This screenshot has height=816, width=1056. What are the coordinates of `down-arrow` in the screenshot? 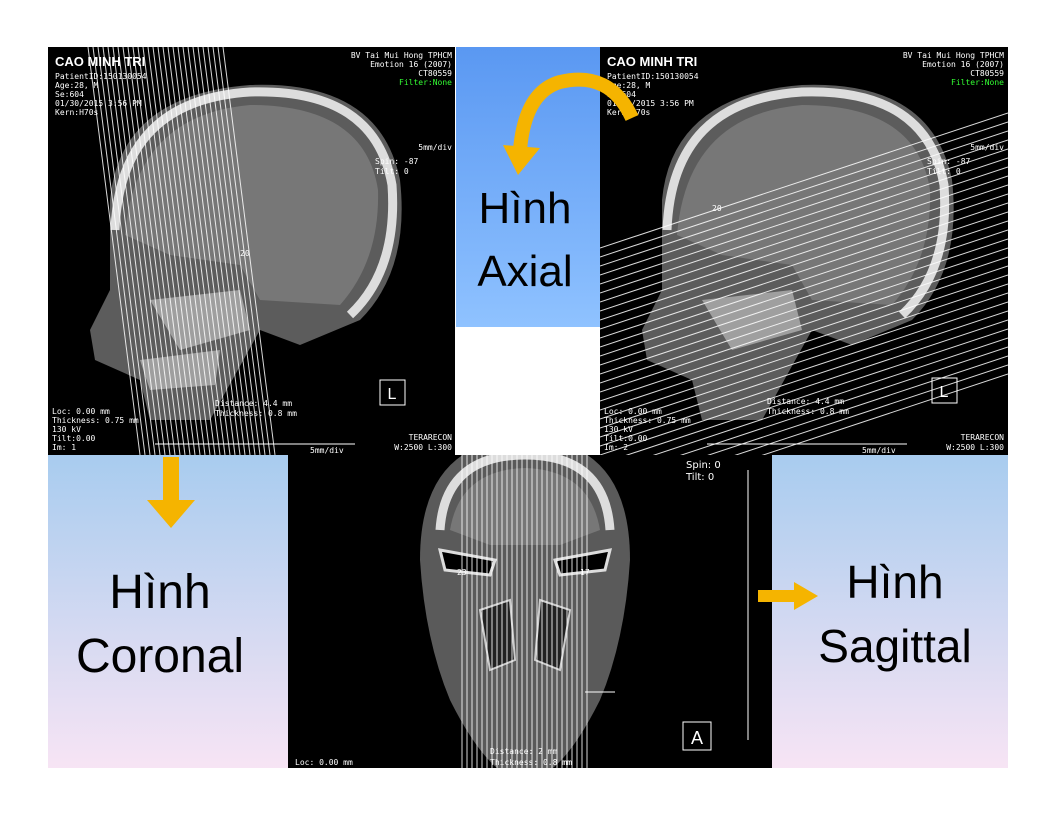 It's located at (171, 479).